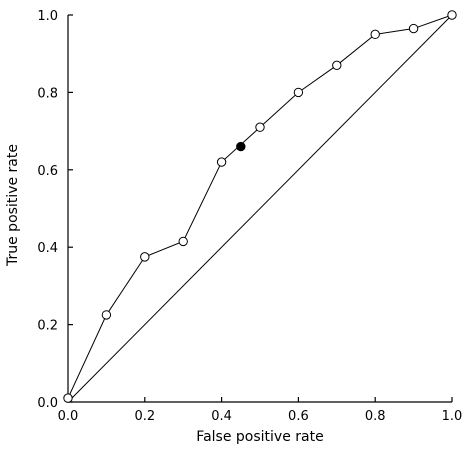 This screenshot has width=472, height=449. I want to click on x-tick-label: 1.0, so click(452, 416).